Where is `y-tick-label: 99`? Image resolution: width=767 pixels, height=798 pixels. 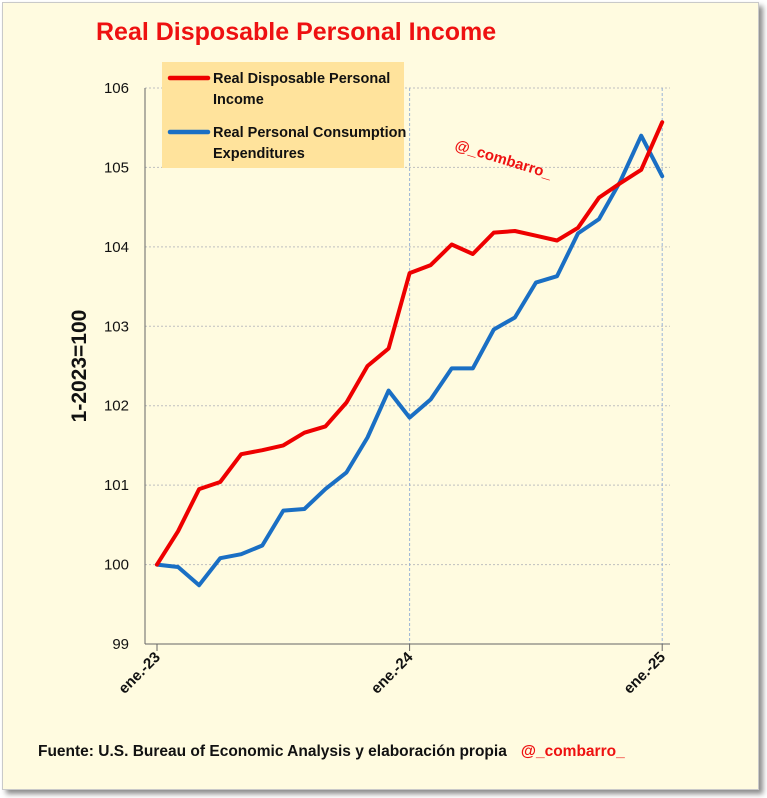
y-tick-label: 99 is located at coordinates (120, 644).